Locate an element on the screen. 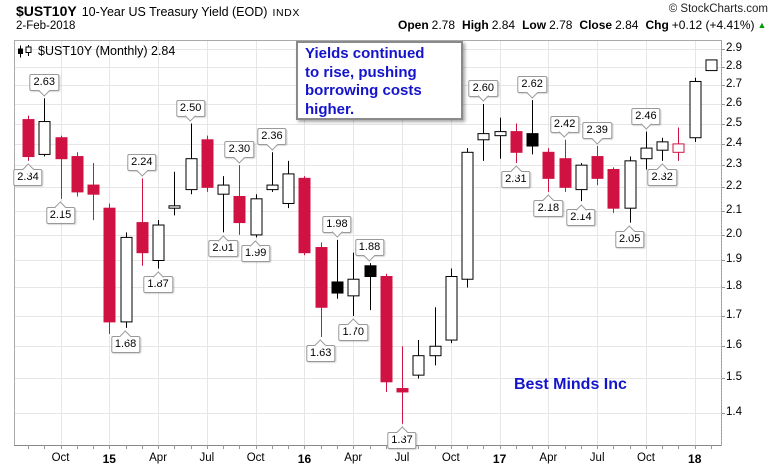 The image size is (780, 469). copyright: © StockCharts.com is located at coordinates (718, 9).